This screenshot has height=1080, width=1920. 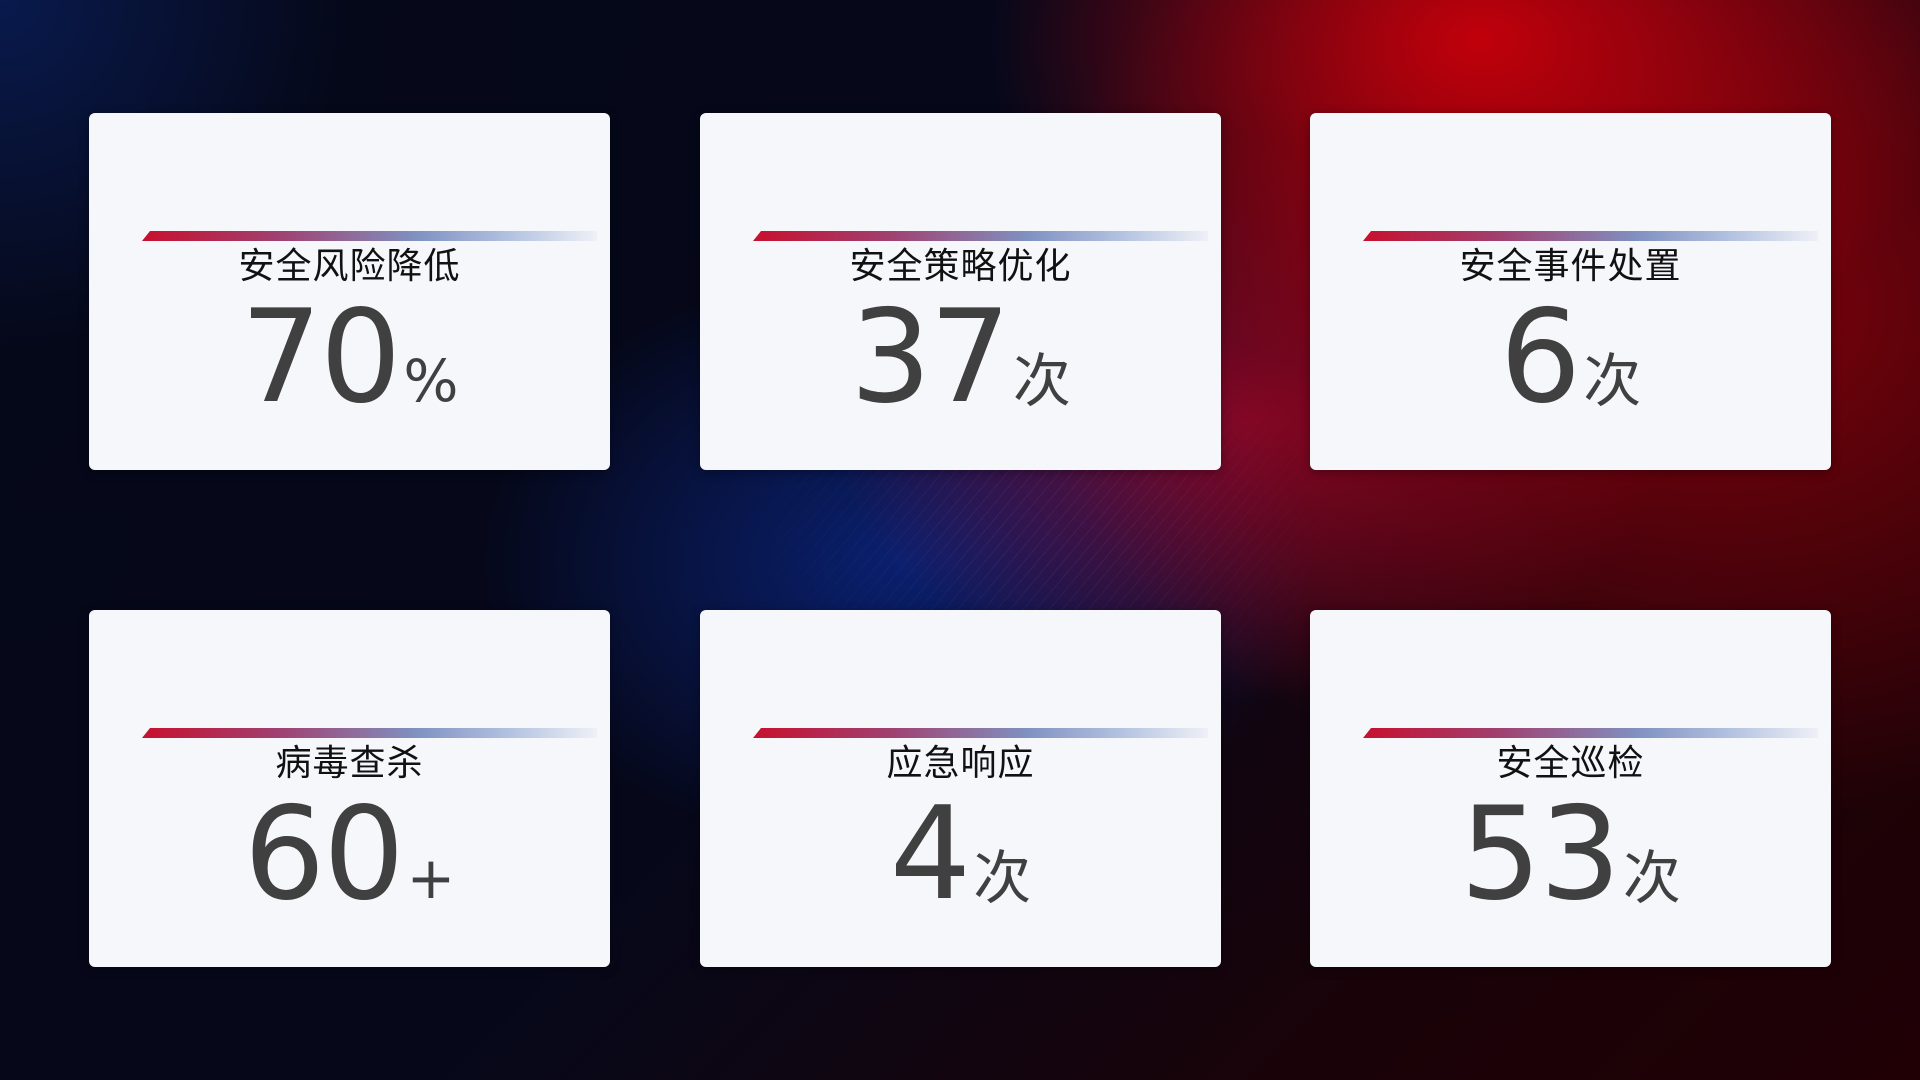 I want to click on card-value: 37次, so click(x=960, y=357).